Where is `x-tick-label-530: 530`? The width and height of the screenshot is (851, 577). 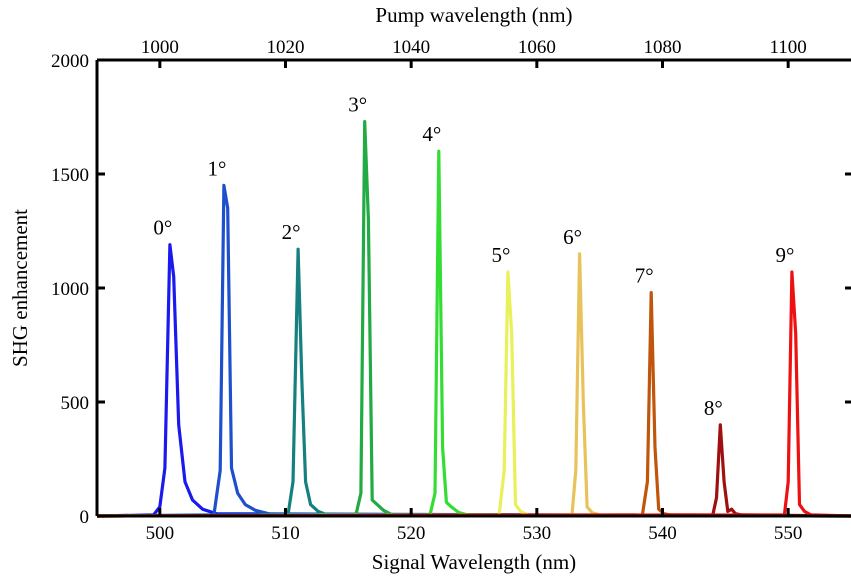
x-tick-label-530: 530 is located at coordinates (537, 533).